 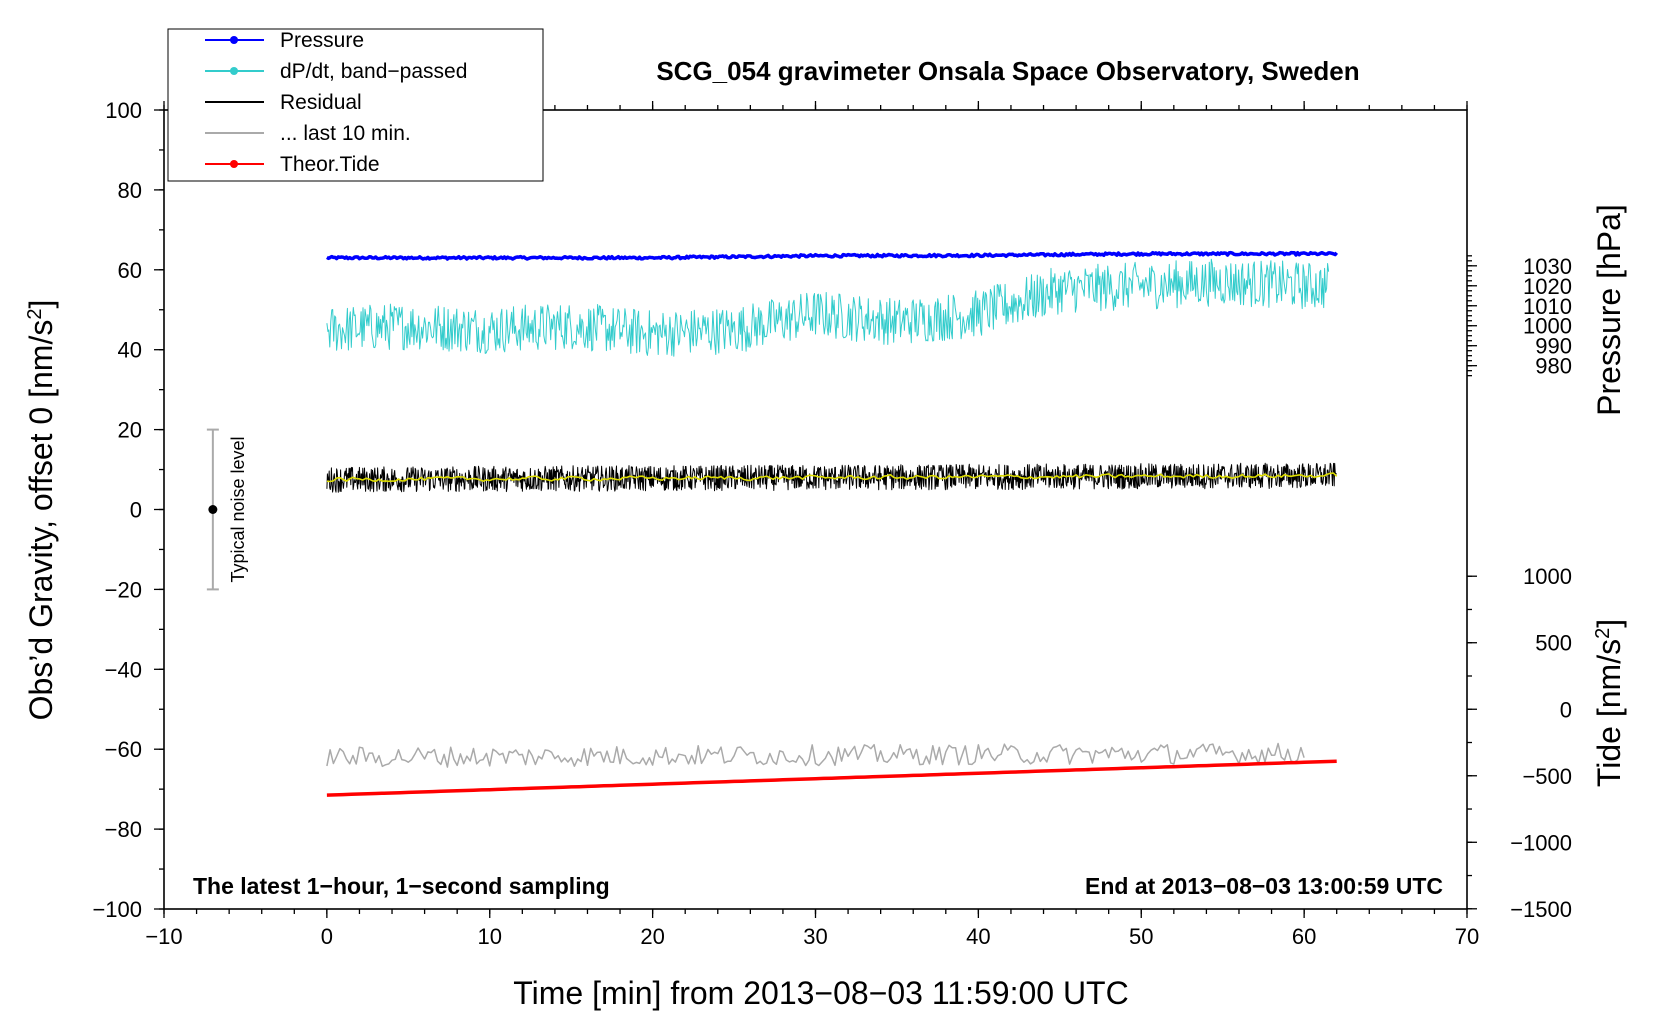 I want to click on y-tick-label: −40, so click(x=123, y=669).